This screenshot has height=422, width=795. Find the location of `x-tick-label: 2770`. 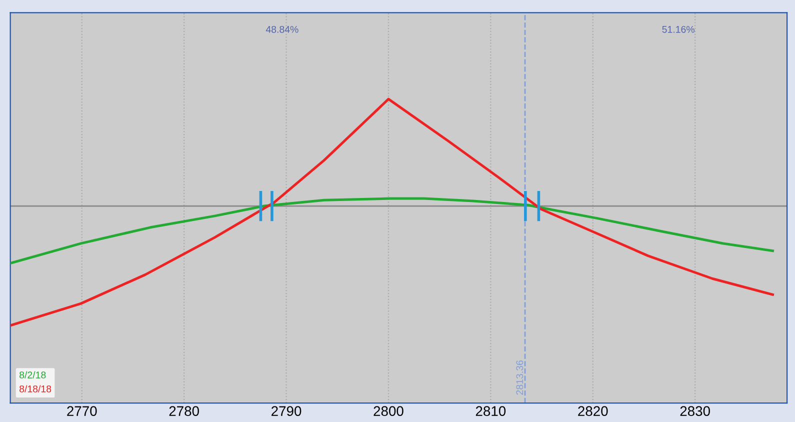

x-tick-label: 2770 is located at coordinates (82, 411).